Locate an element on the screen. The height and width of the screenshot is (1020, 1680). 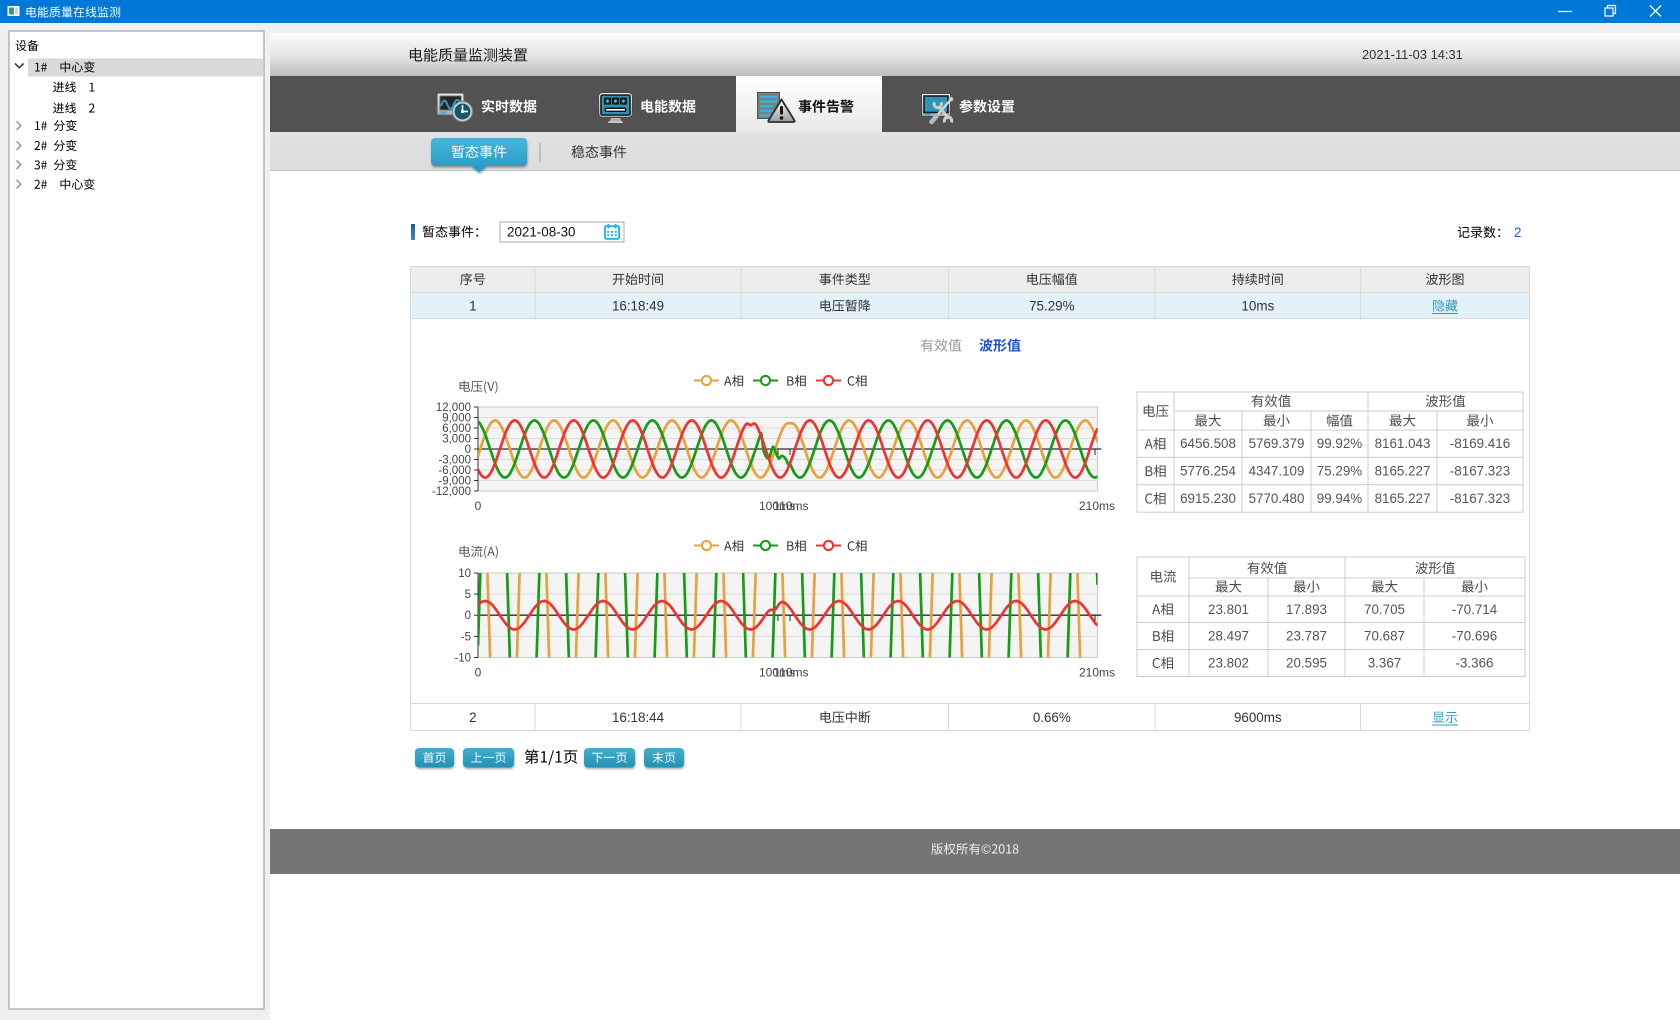
svg-text: 17.893 is located at coordinates (1306, 609).